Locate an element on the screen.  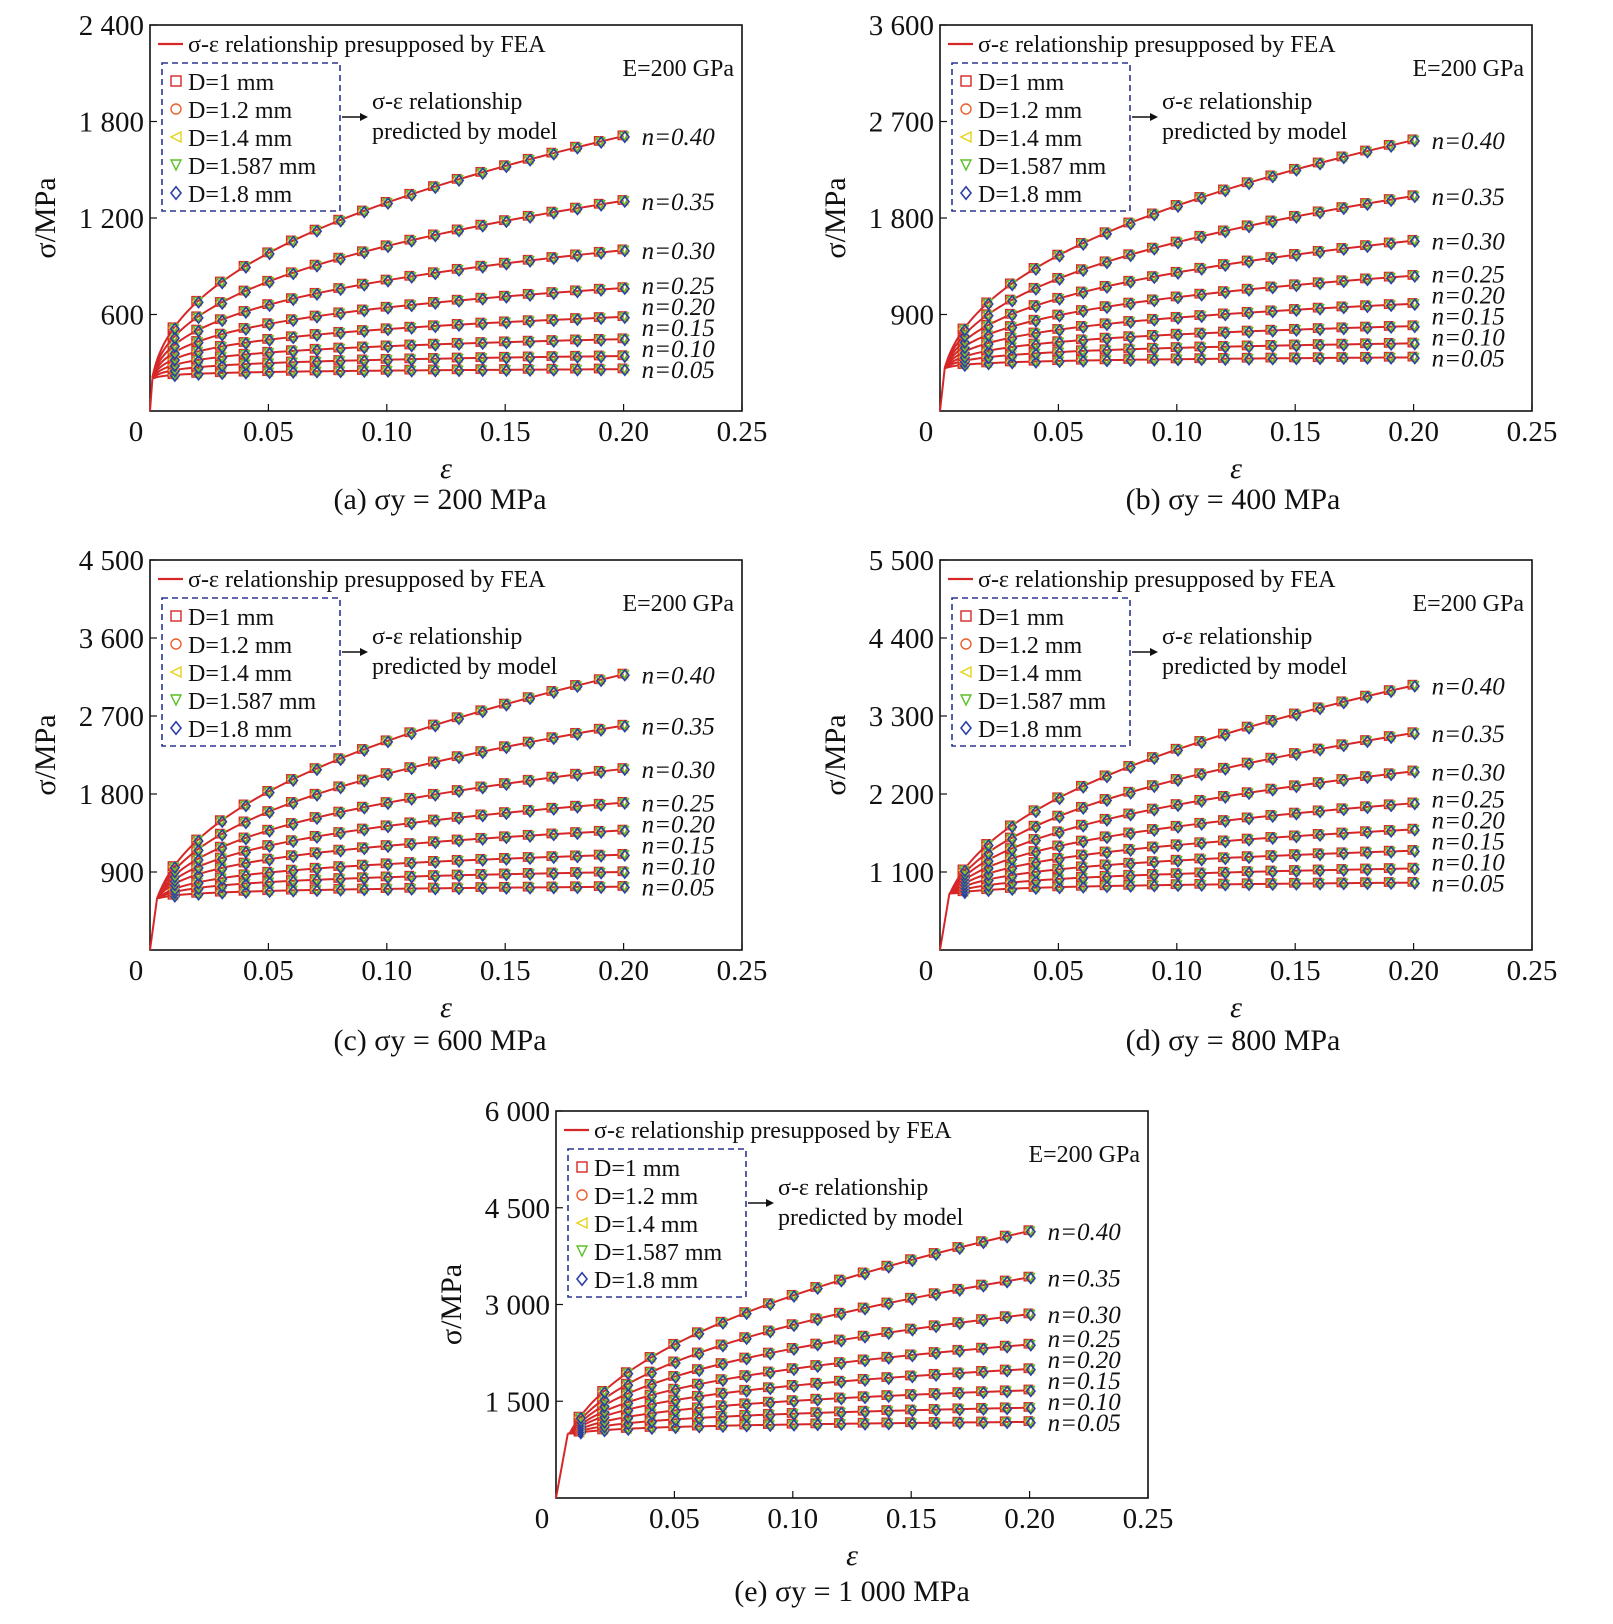
n-label: n=0.05 is located at coordinates (1084, 1423).